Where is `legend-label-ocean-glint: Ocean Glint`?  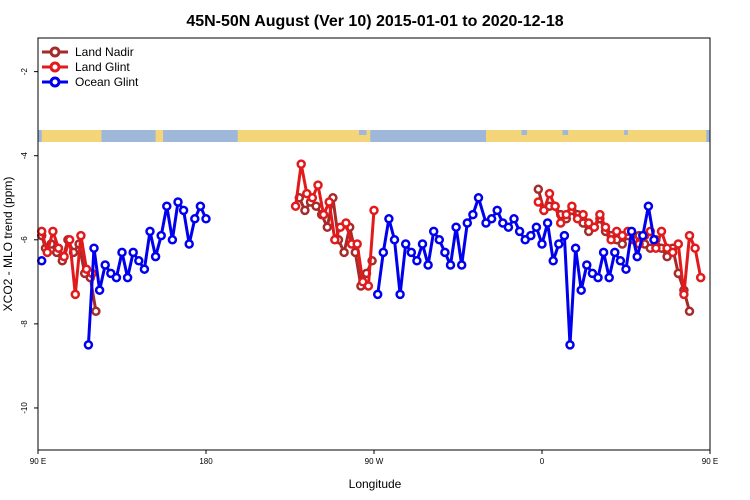
legend-label-ocean-glint: Ocean Glint is located at coordinates (107, 82).